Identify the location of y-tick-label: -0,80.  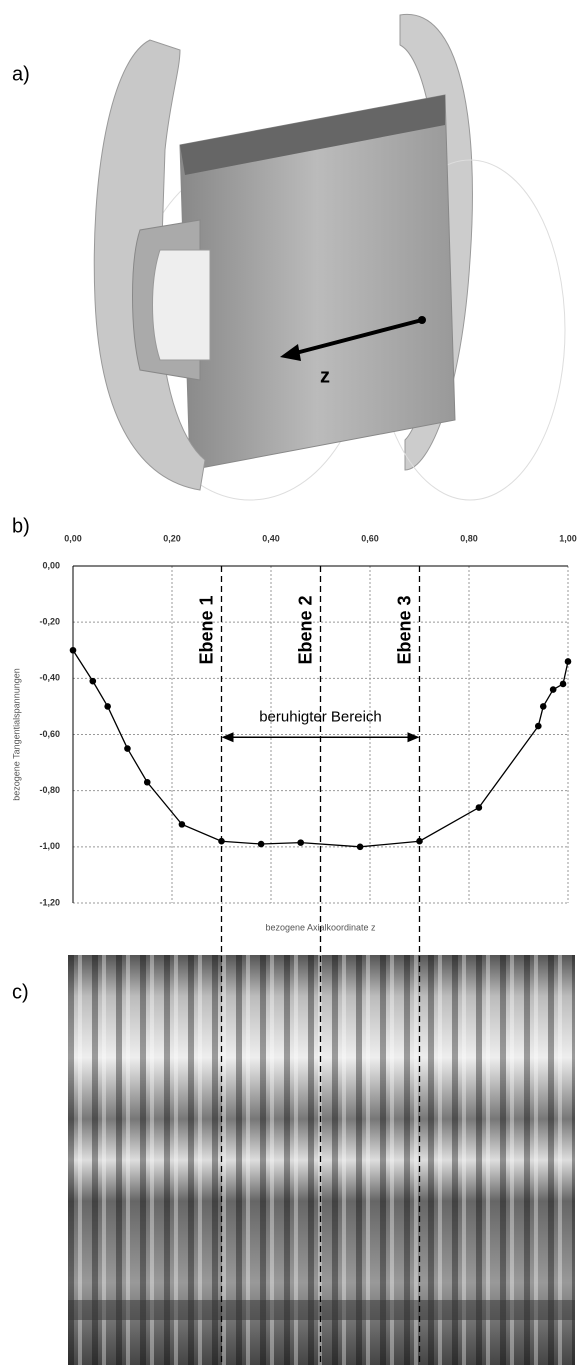
(49, 790).